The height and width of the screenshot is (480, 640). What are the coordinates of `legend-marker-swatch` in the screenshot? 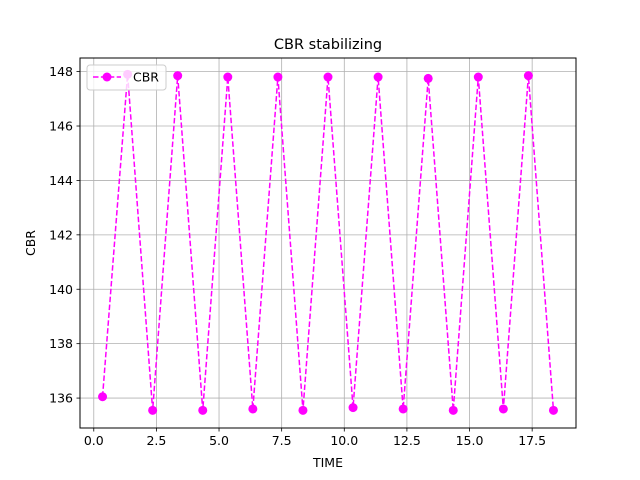 It's located at (107, 77).